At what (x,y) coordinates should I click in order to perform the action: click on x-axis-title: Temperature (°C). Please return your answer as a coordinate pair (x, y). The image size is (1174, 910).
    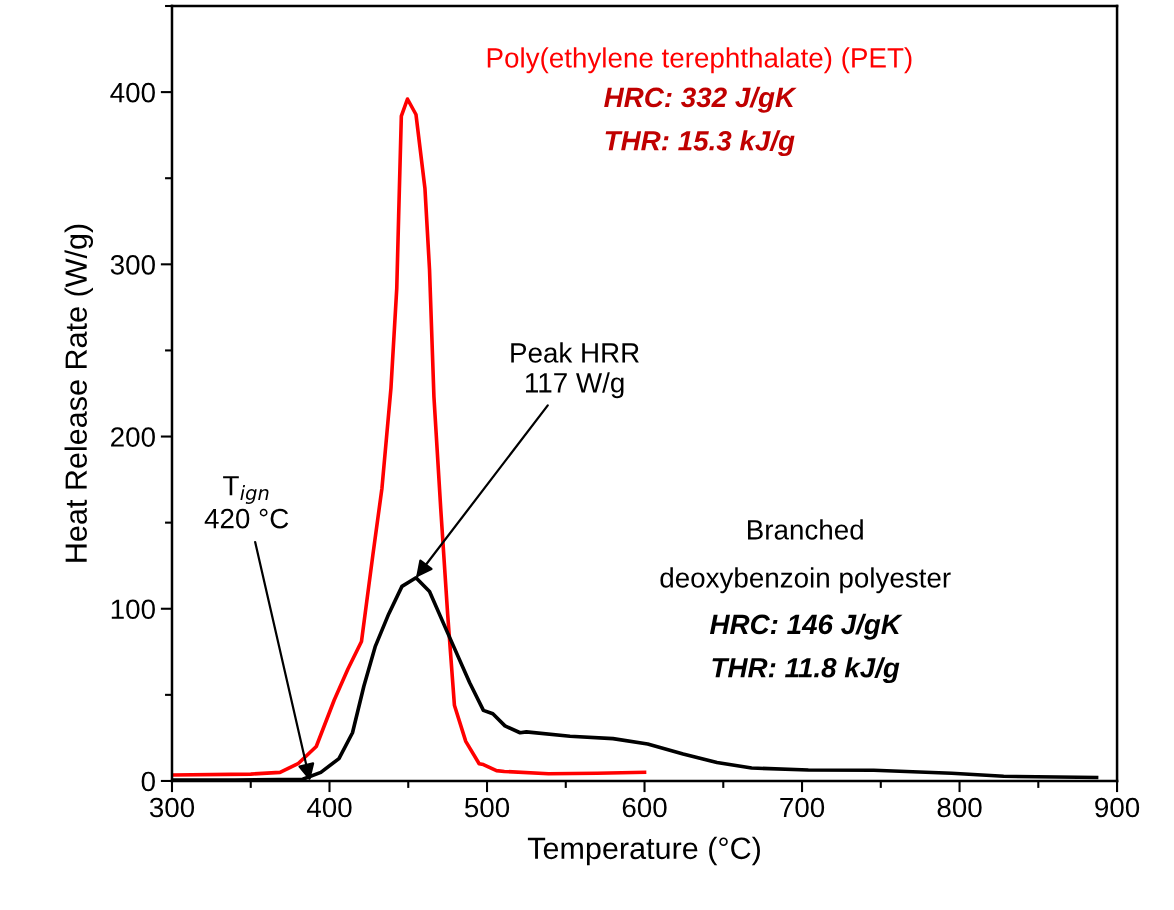
    Looking at the image, I should click on (643, 851).